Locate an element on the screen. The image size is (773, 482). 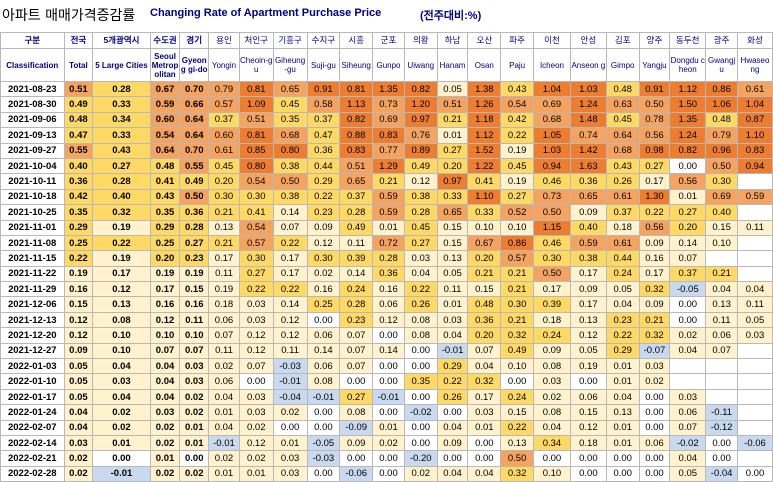
row-date: 2022-02-21 is located at coordinates (32, 458).